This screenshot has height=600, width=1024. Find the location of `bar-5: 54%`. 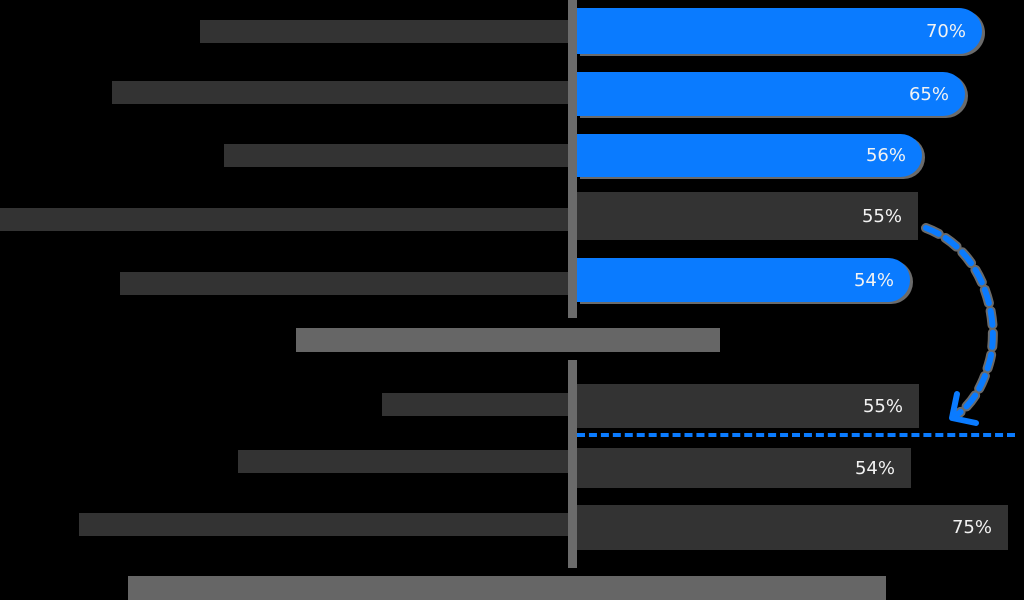

bar-5: 54% is located at coordinates (743, 280).